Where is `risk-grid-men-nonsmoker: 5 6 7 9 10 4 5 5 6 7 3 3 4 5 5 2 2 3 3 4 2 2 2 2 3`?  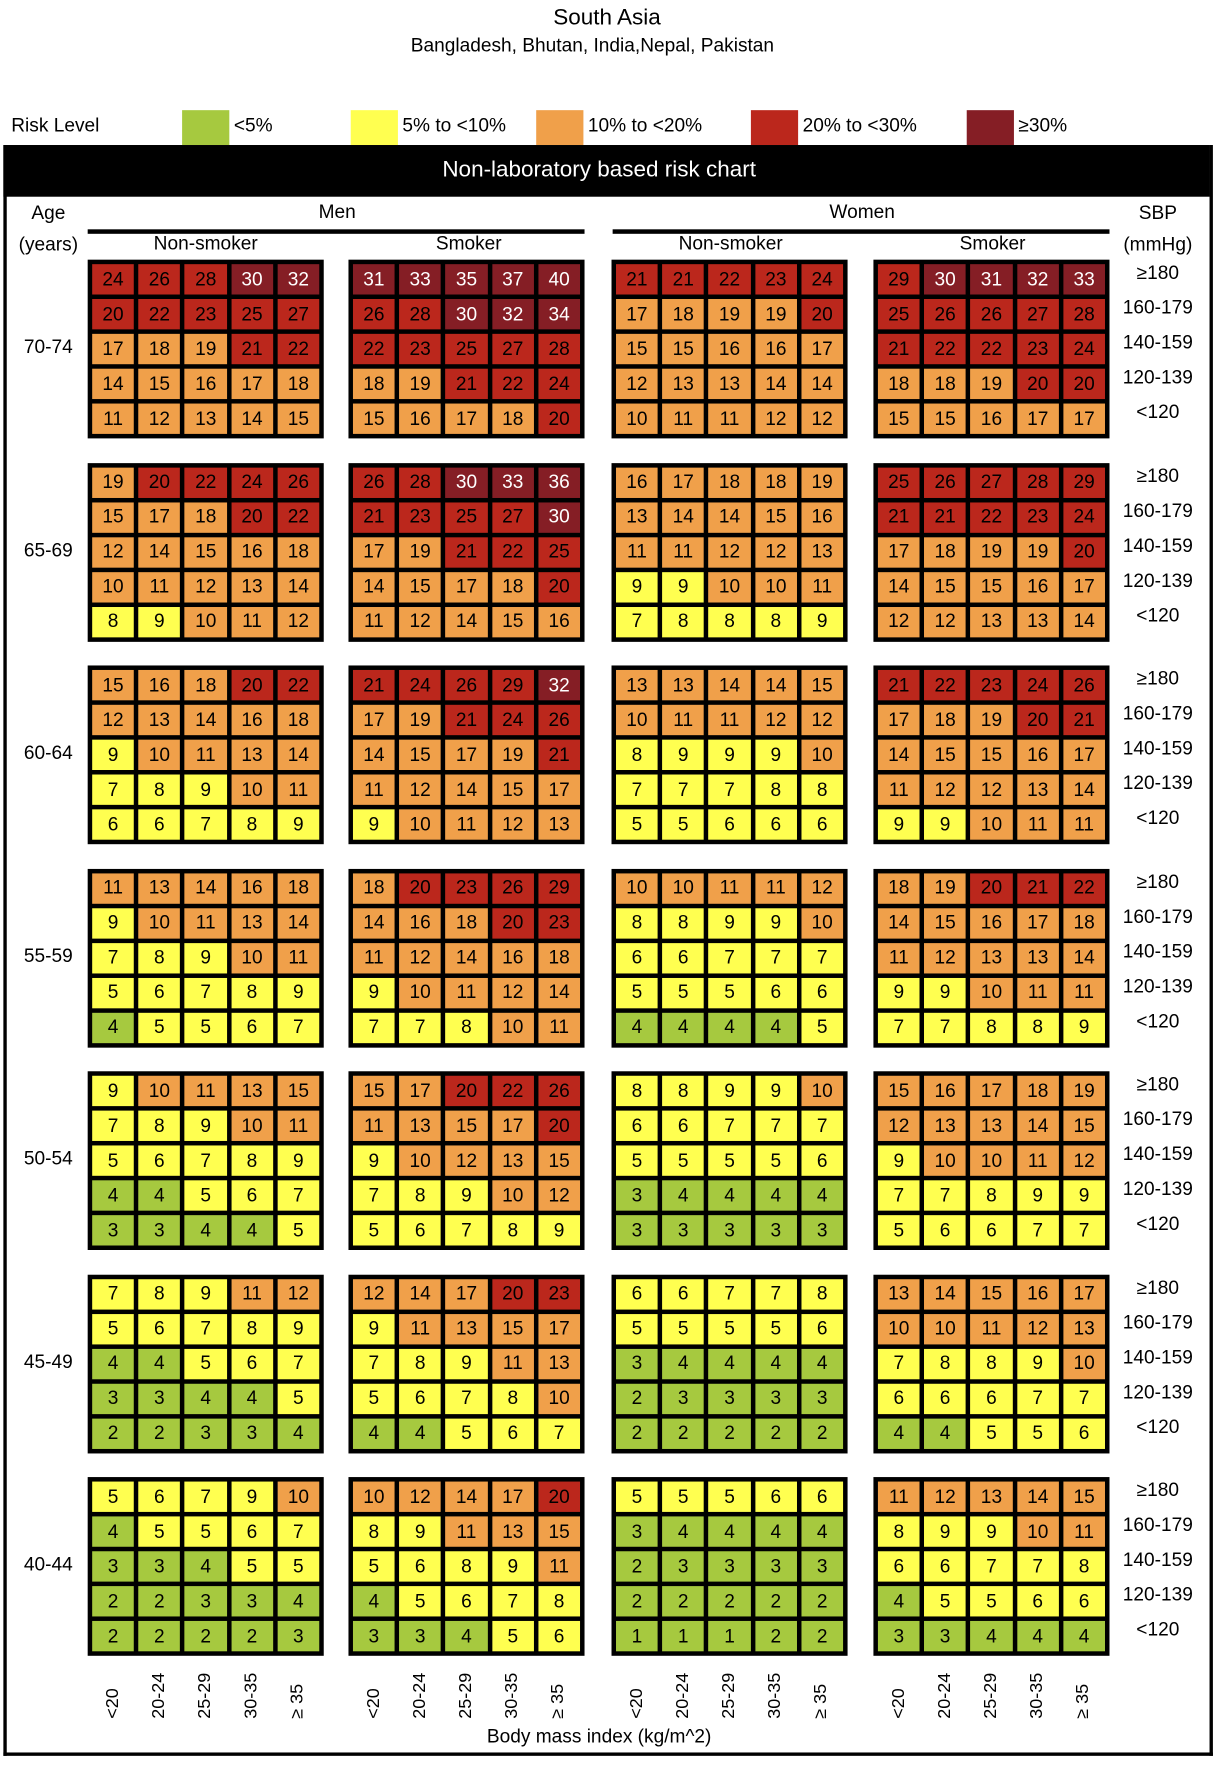
risk-grid-men-nonsmoker: 5 6 7 9 10 4 5 5 6 7 3 3 4 5 5 2 2 3 3 4 2 2 2 2 3 is located at coordinates (205, 1566).